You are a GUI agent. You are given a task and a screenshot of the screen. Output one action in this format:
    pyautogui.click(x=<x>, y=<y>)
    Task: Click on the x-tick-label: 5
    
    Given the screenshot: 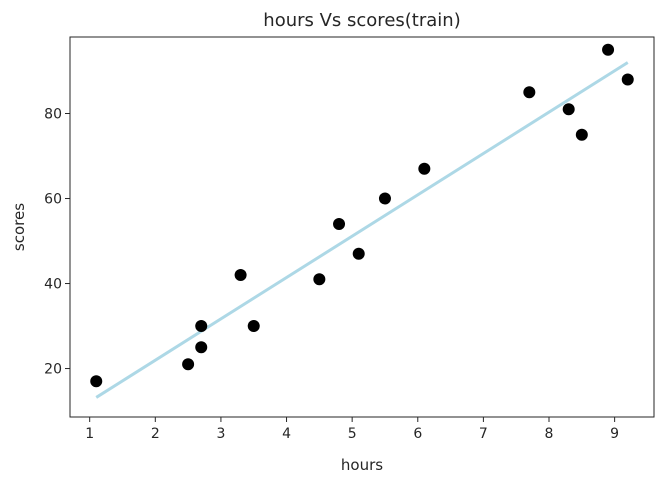 What is the action you would take?
    pyautogui.click(x=352, y=434)
    